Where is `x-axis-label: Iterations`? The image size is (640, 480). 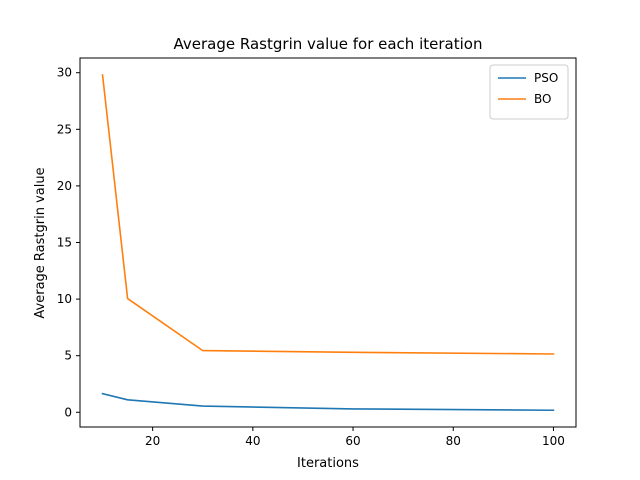 x-axis-label: Iterations is located at coordinates (328, 463).